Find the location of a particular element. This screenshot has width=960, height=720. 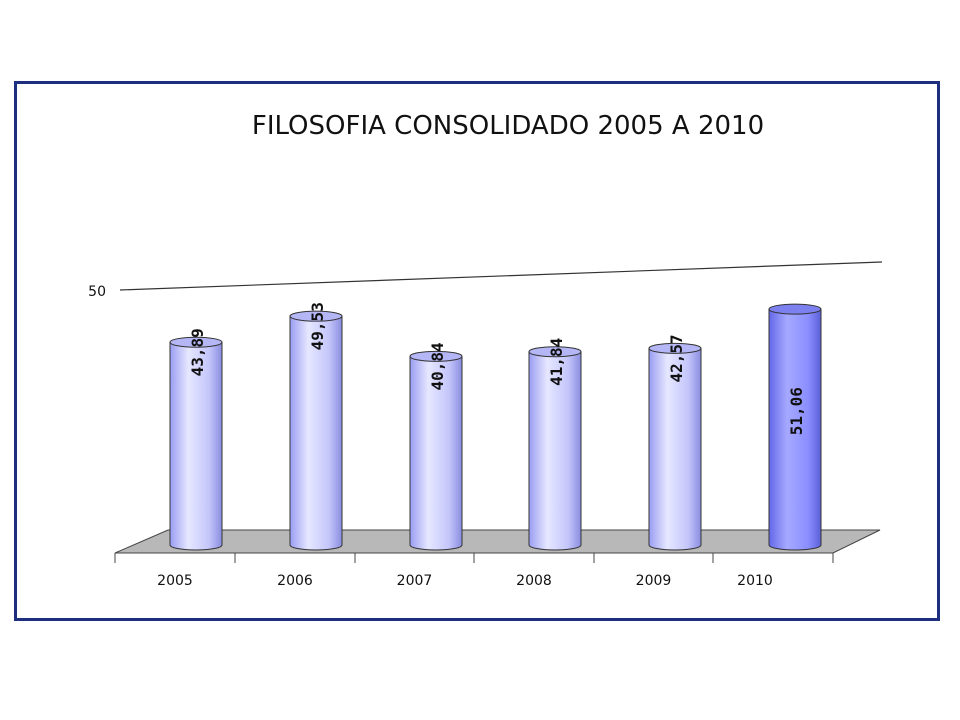

data-label-2006: 49,53 is located at coordinates (317, 326).